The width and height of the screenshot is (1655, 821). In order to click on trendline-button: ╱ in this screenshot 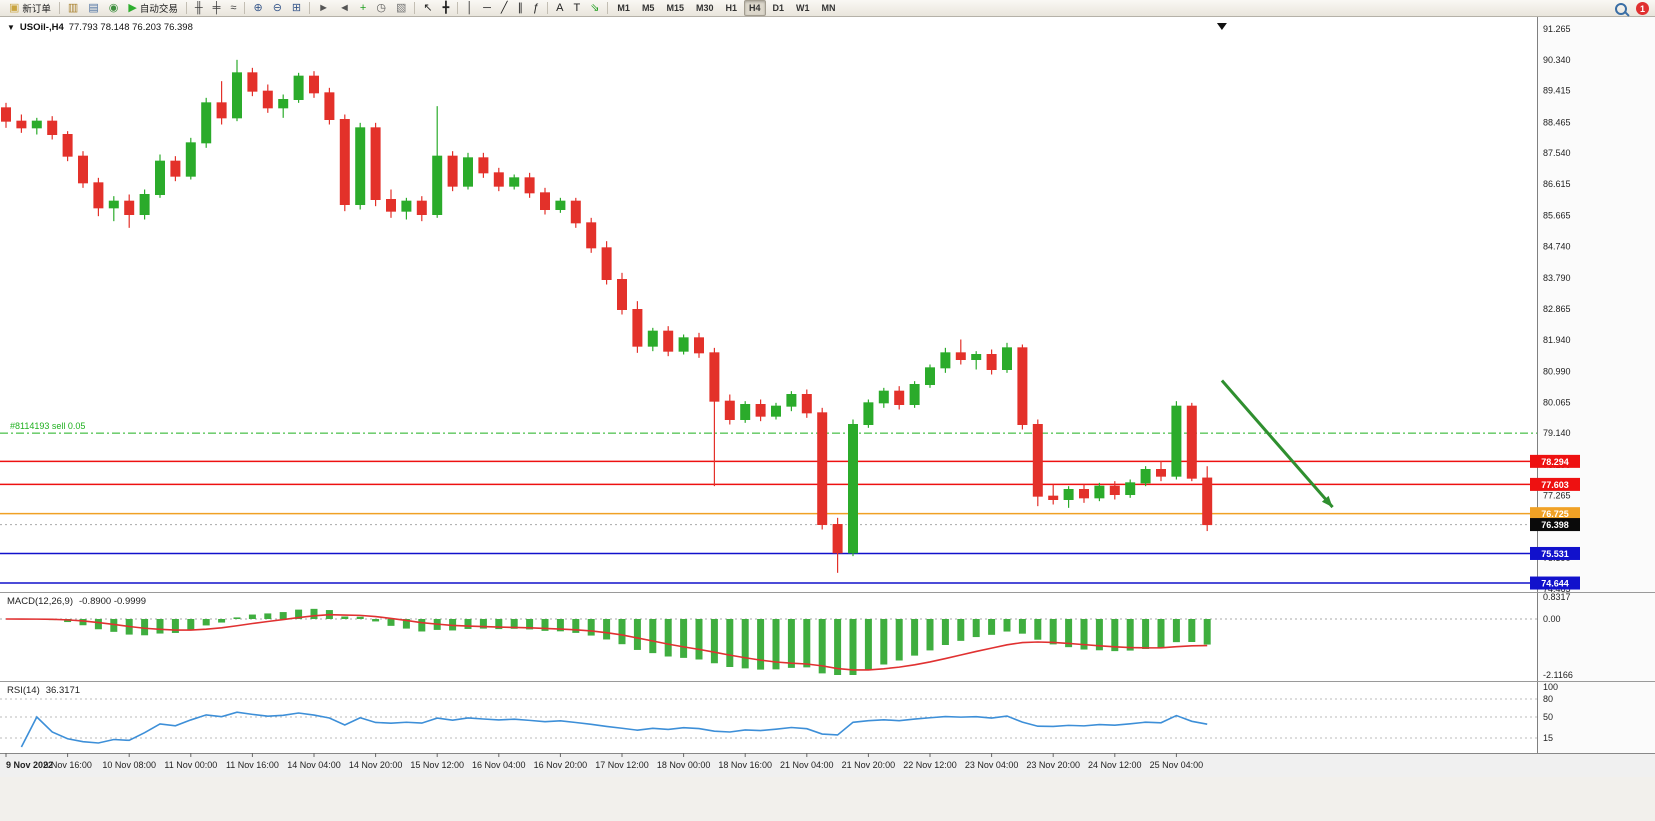, I will do `click(504, 8)`.